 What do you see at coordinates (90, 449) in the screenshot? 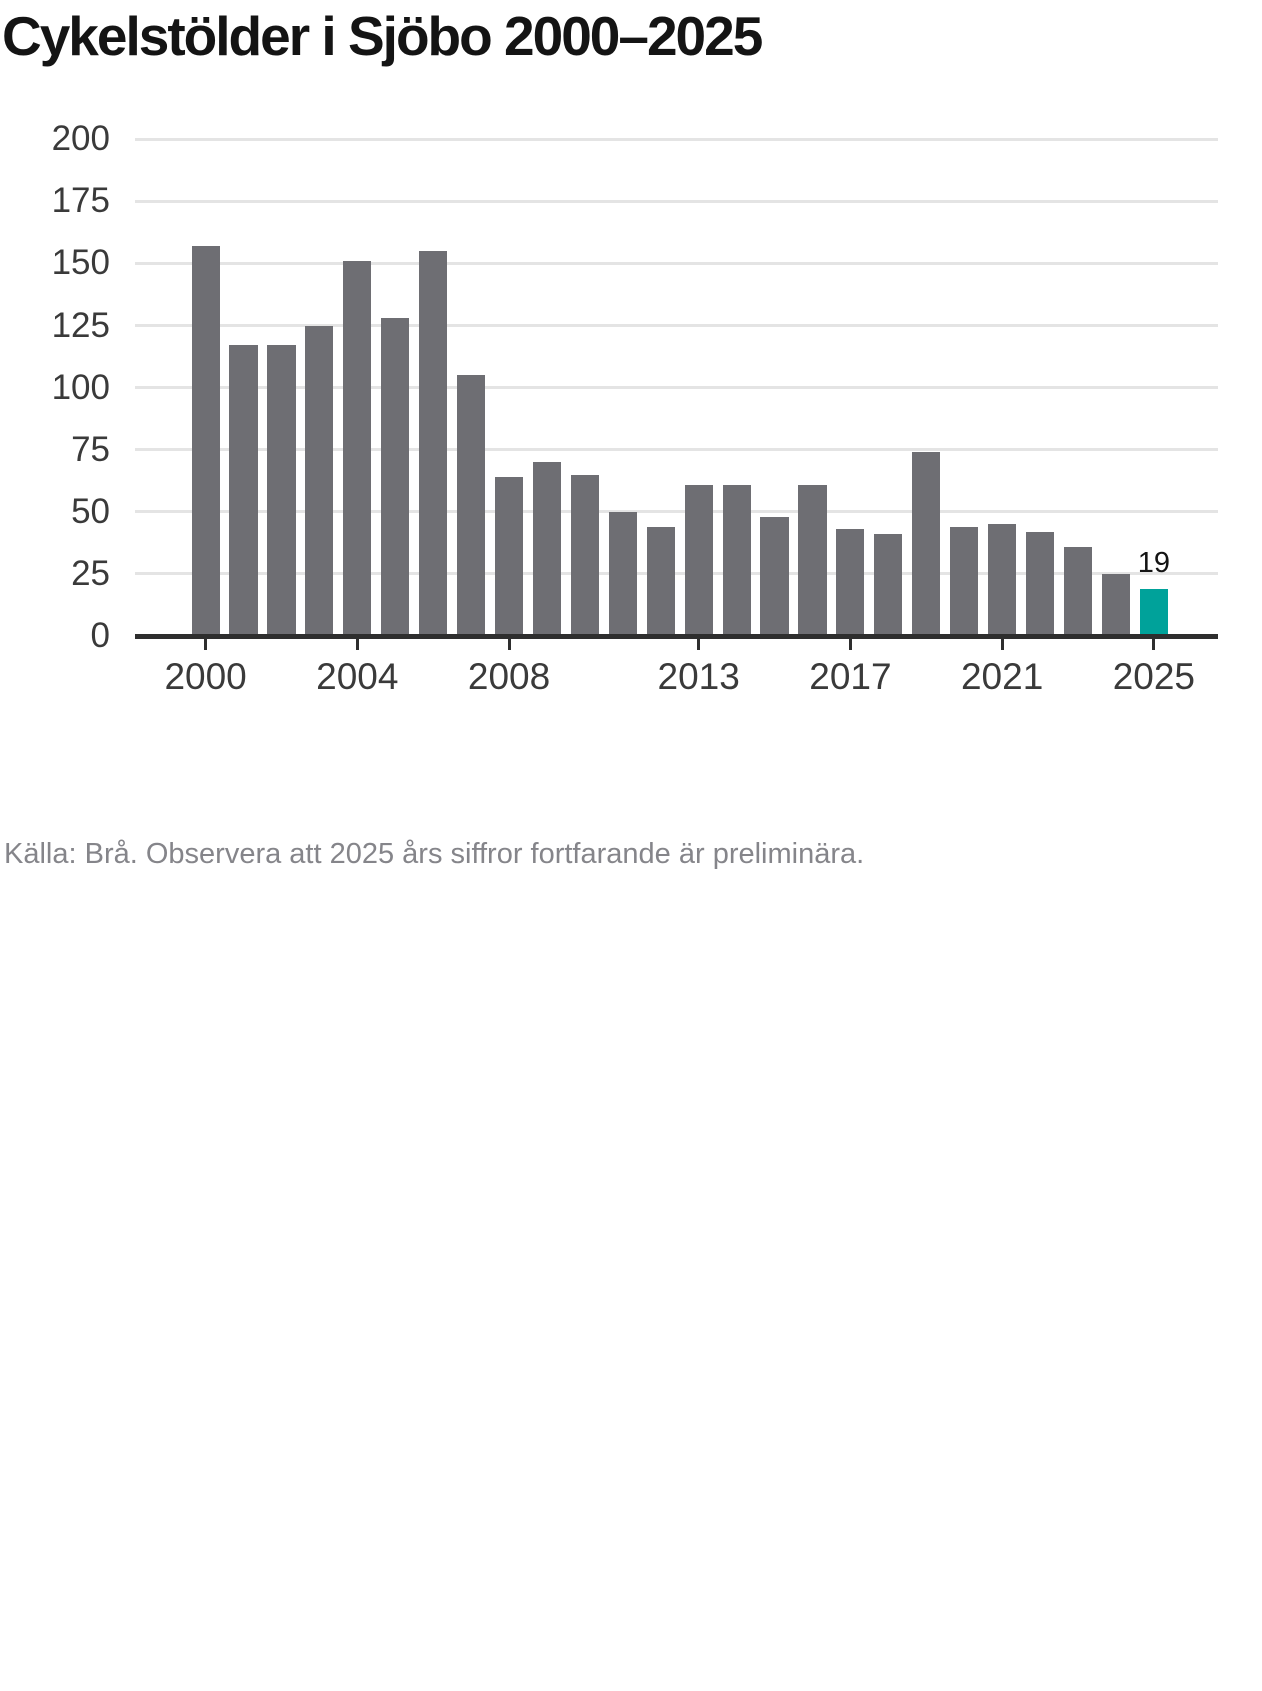
I see `y-axis-label: 75` at bounding box center [90, 449].